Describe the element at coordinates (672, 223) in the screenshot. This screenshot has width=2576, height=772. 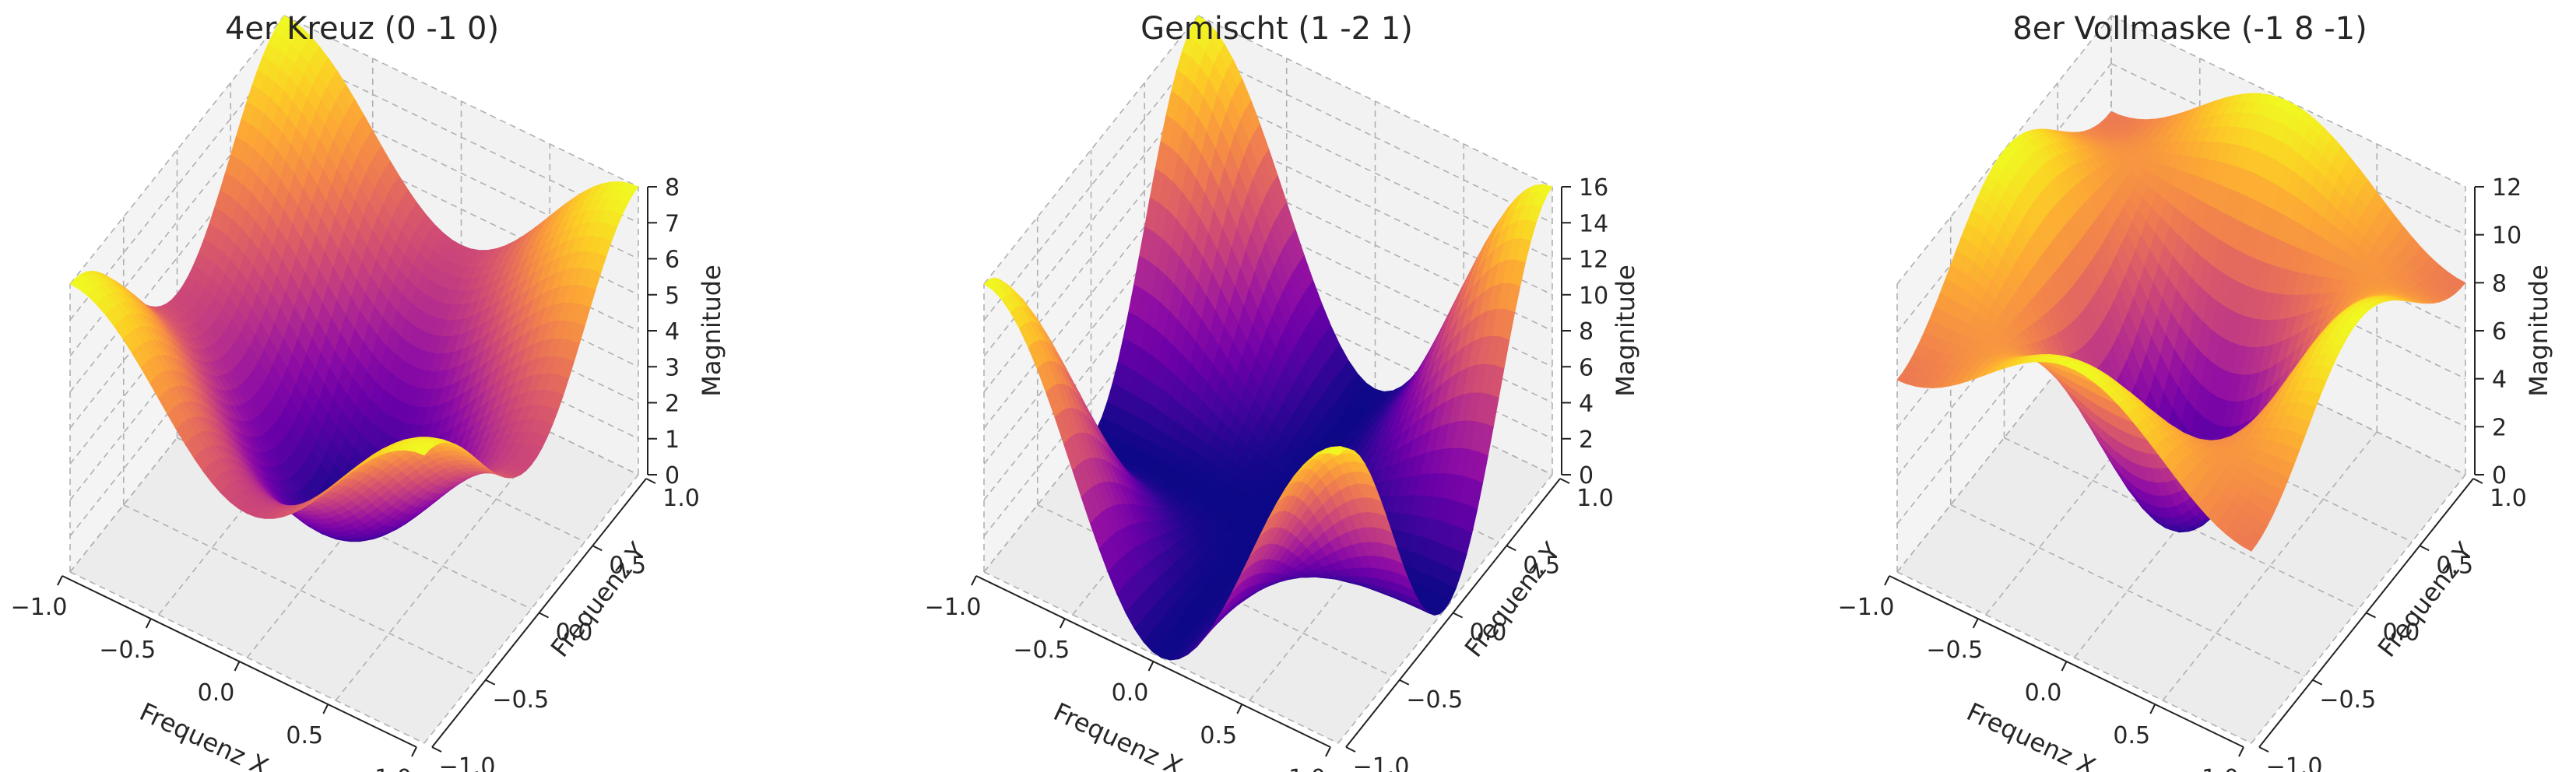
I see `z-tick-label: 7` at that location.